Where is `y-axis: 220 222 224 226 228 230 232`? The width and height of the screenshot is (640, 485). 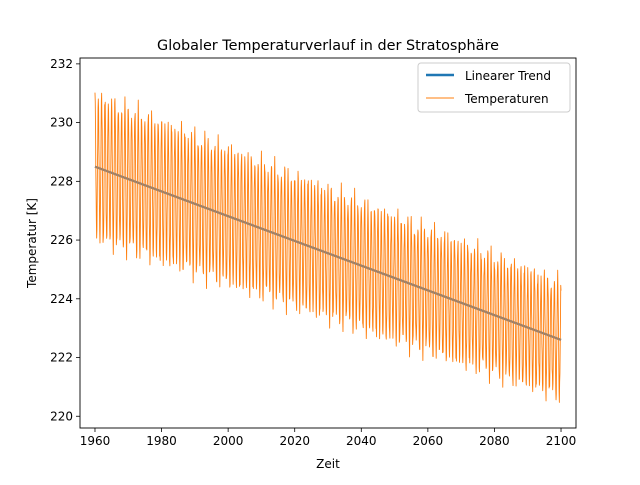
y-axis: 220 222 224 226 228 230 232 is located at coordinates (65, 240).